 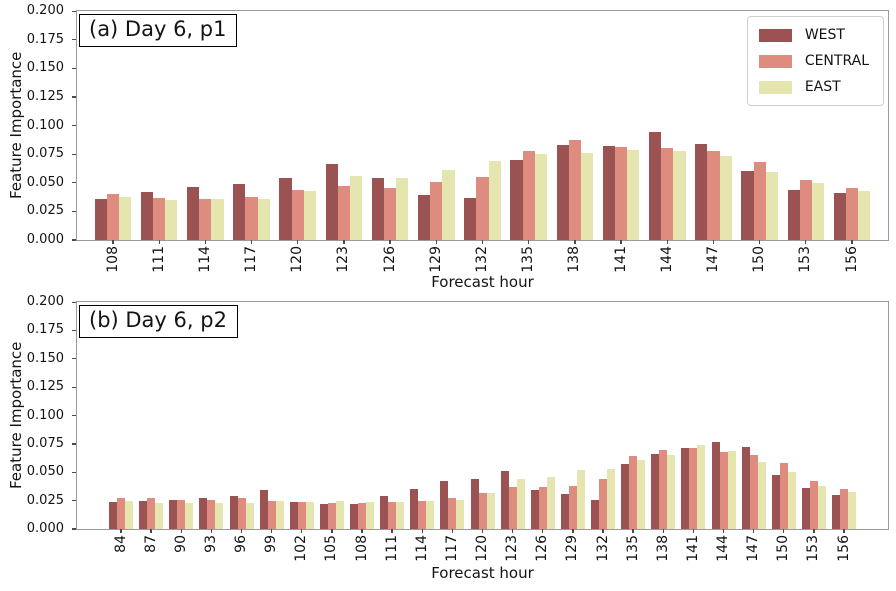 I want to click on legend-item-central: CENTRAL, so click(x=813, y=61).